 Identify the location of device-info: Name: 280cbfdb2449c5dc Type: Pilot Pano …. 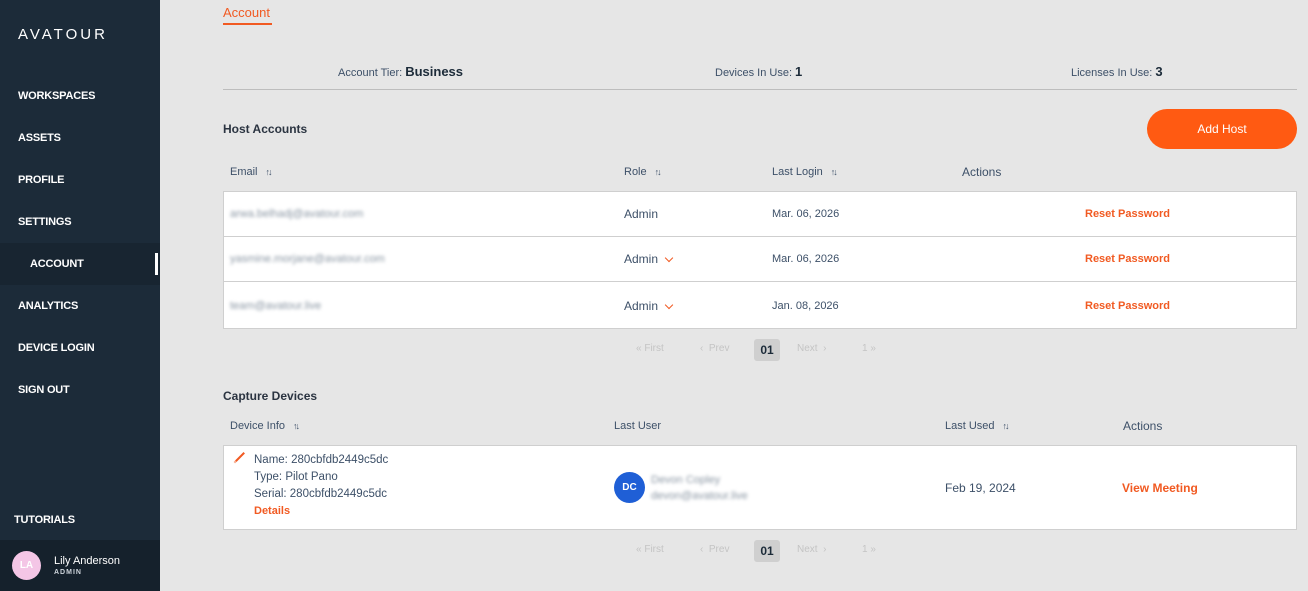
(321, 486).